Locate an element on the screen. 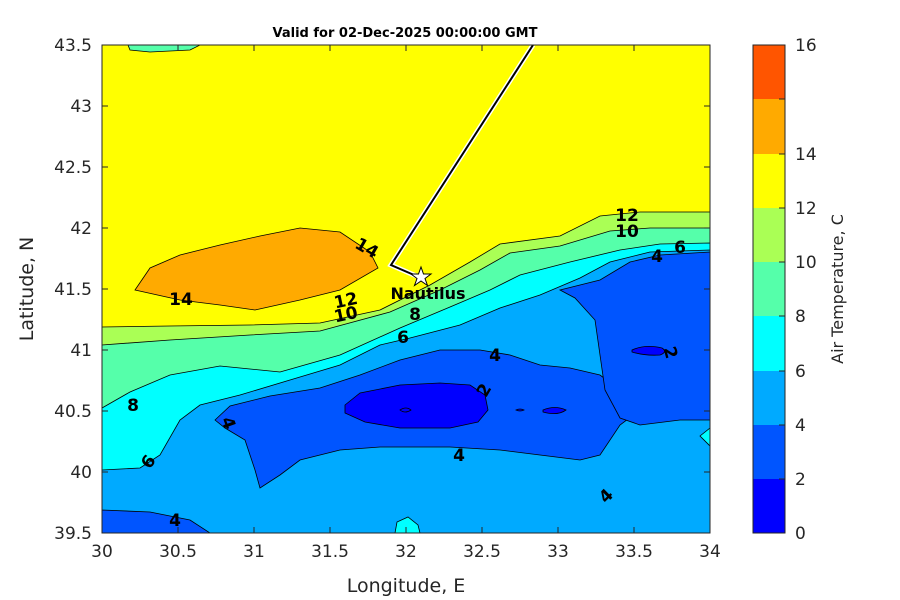 This screenshot has width=900, height=600. contour-label-14-west: 14 is located at coordinates (181, 300).